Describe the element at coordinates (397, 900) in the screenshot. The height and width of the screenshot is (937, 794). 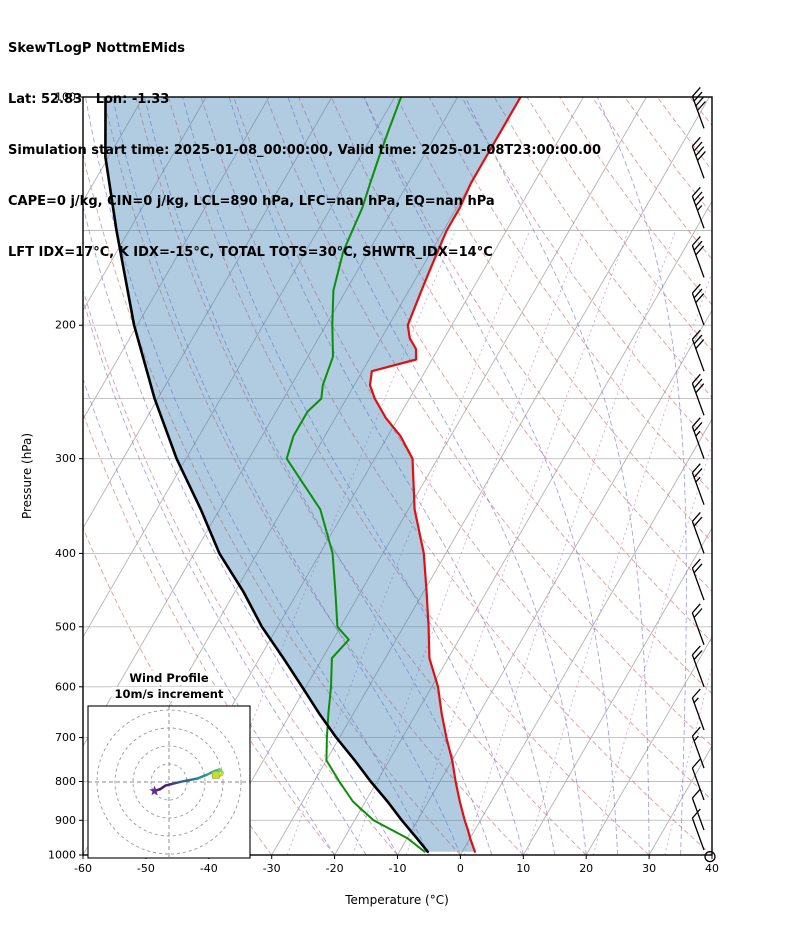
I see `x-axis-label: Temperature (°C)` at that location.